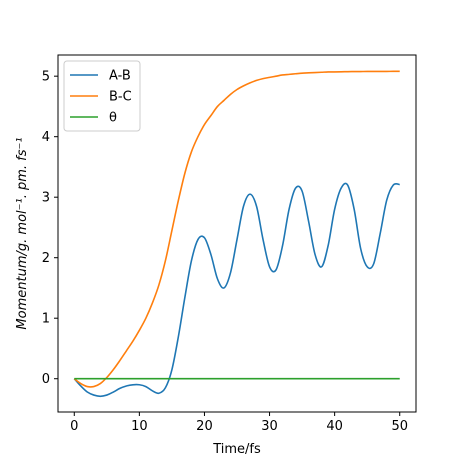 The image size is (462, 463). I want to click on y-tick-label: 3, so click(46, 198).